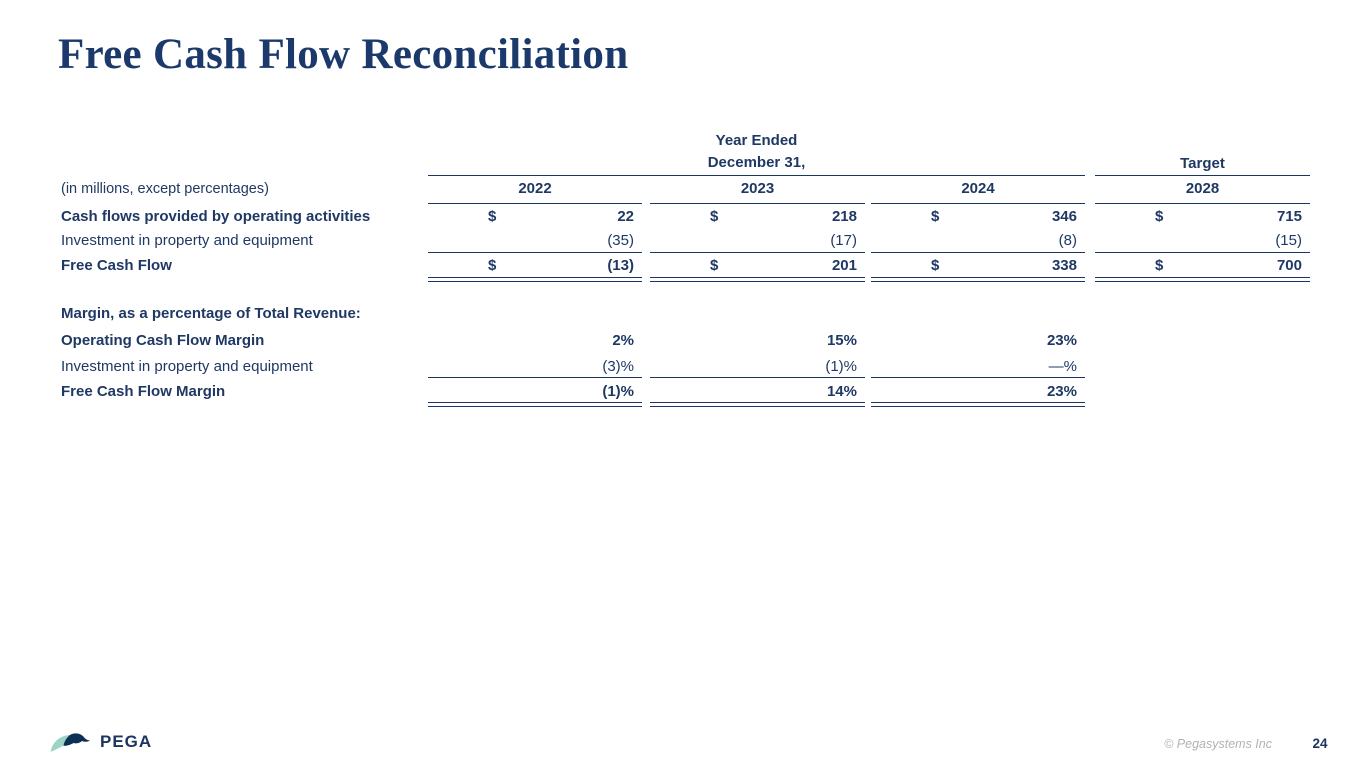 This screenshot has height=768, width=1365. Describe the element at coordinates (978, 265) in the screenshot. I see `cell-2024: $ 338` at that location.